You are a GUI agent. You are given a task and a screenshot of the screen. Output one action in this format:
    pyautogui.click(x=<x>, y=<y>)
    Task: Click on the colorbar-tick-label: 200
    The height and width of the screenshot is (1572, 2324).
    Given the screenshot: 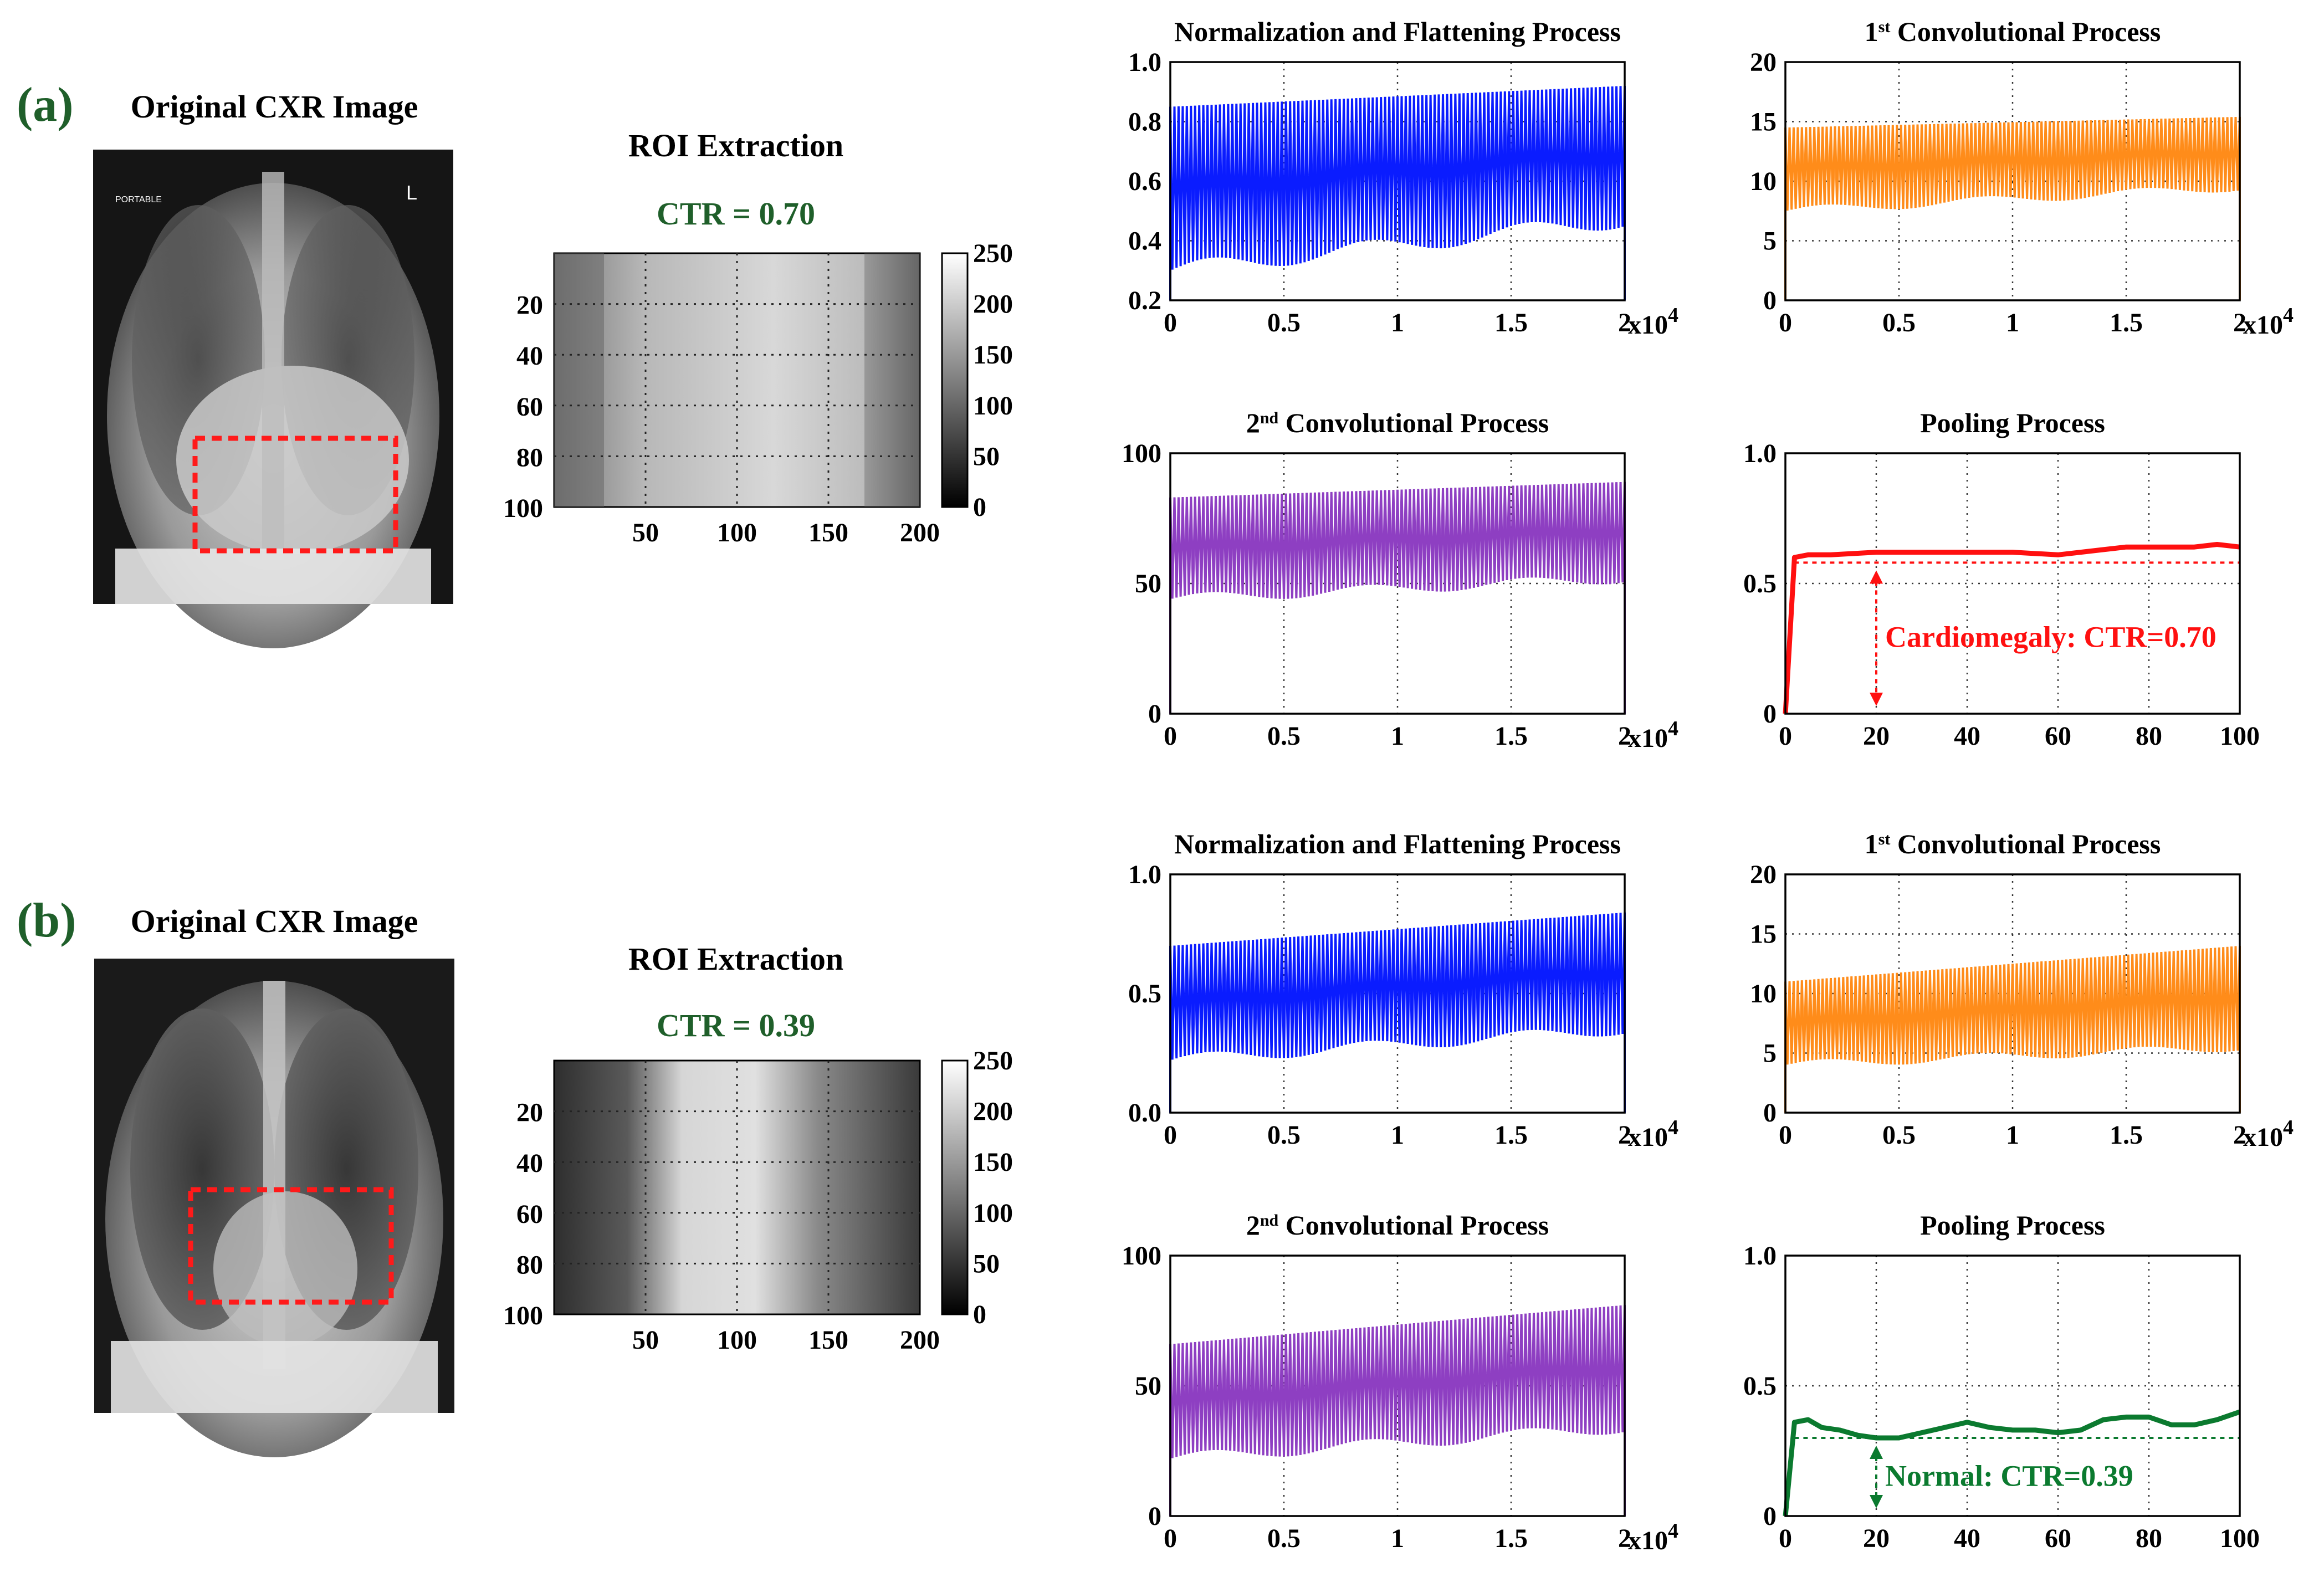 What is the action you would take?
    pyautogui.click(x=993, y=1111)
    